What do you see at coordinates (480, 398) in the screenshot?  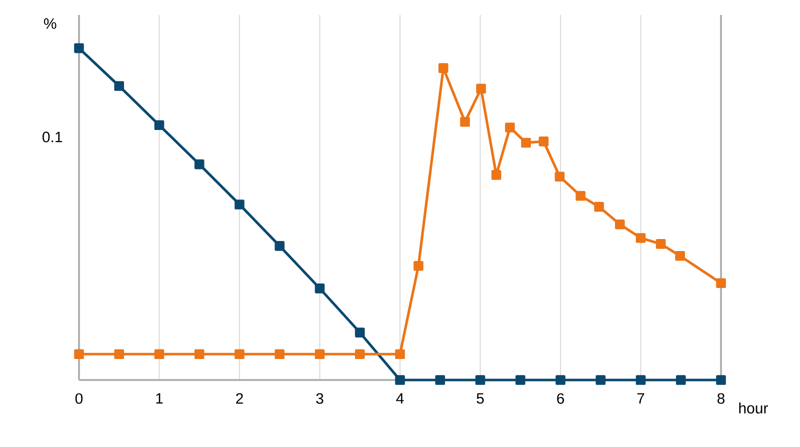 I see `x-tick-label: 5` at bounding box center [480, 398].